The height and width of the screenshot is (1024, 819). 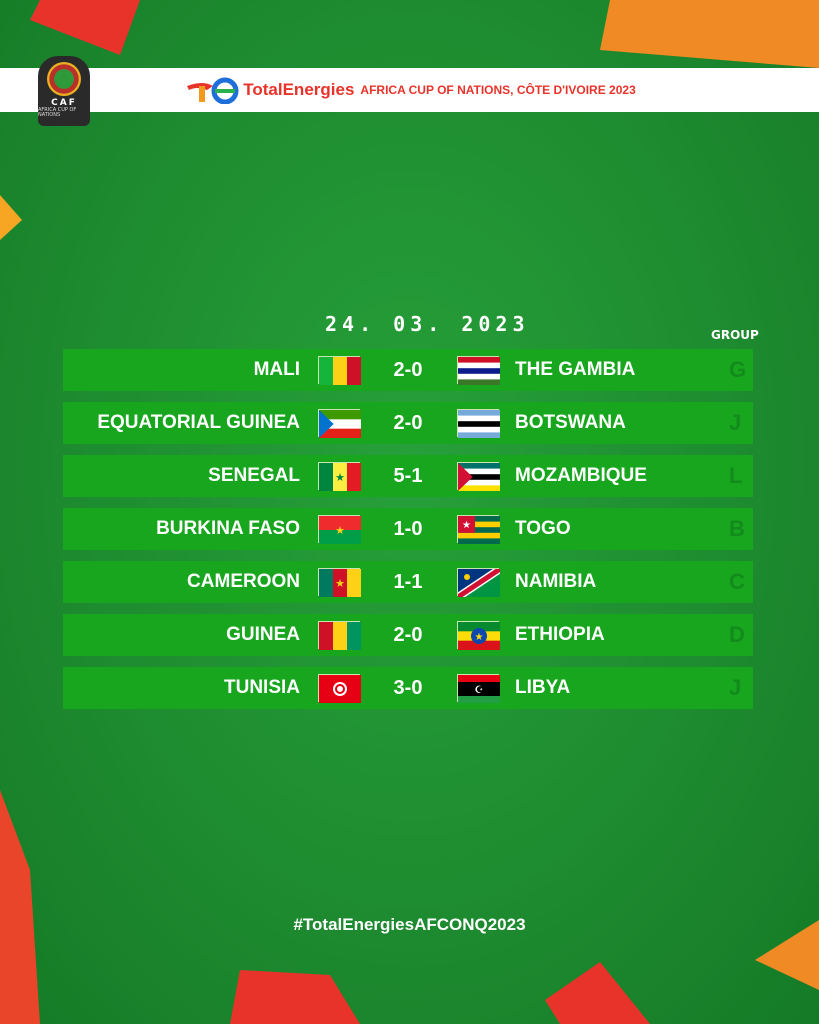 What do you see at coordinates (57, 112) in the screenshot?
I see `caf-subtext: AFRICA CUP OF NATIONS` at bounding box center [57, 112].